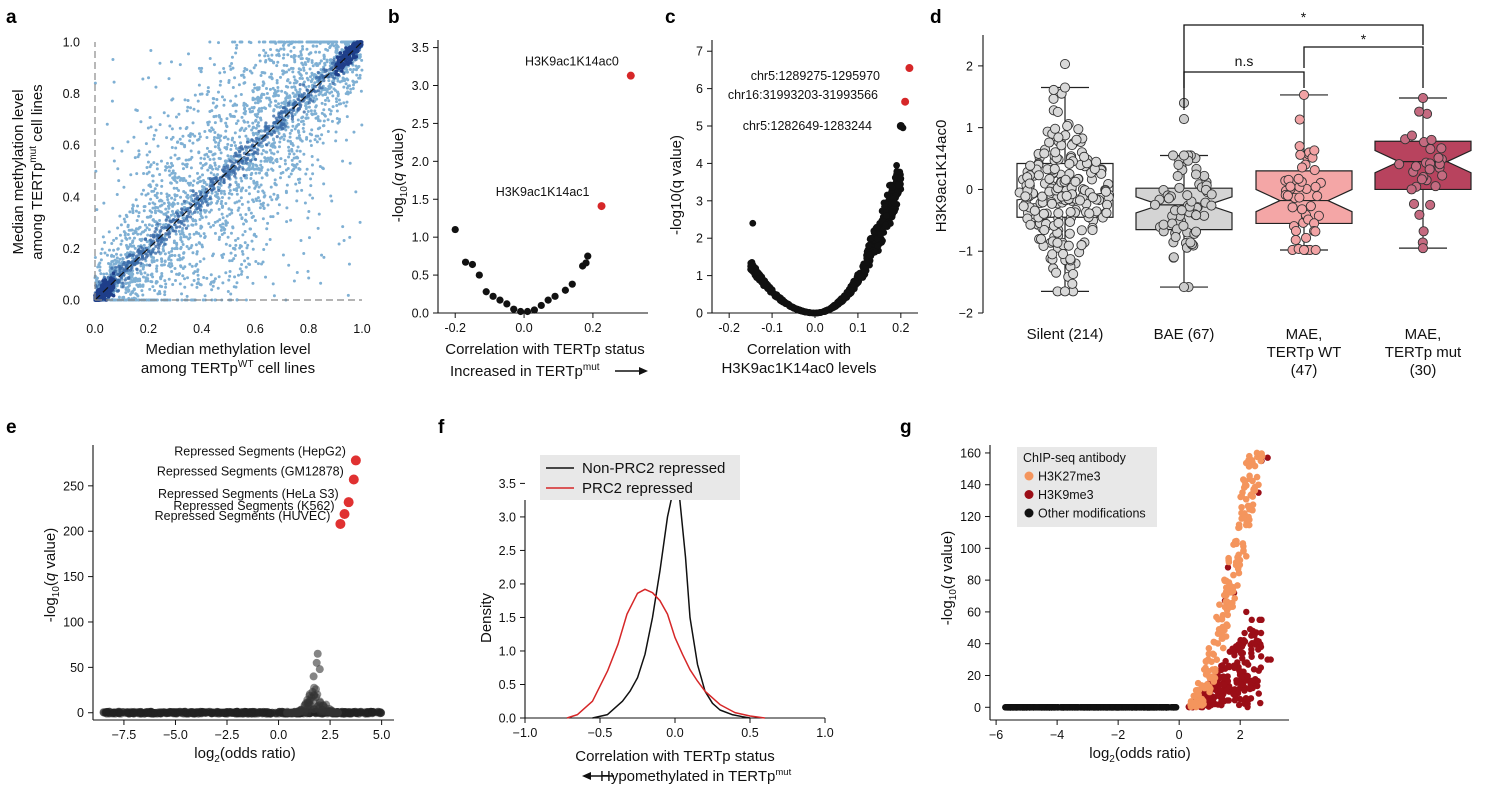 Image resolution: width=1500 pixels, height=790 pixels. What do you see at coordinates (1065, 64) in the screenshot?
I see `outlier-point` at bounding box center [1065, 64].